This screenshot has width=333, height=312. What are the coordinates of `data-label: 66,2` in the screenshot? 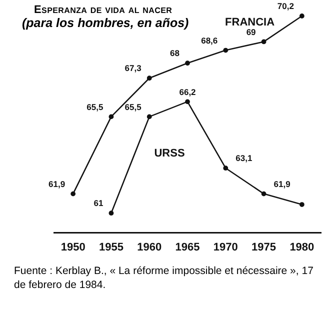 It's located at (187, 91).